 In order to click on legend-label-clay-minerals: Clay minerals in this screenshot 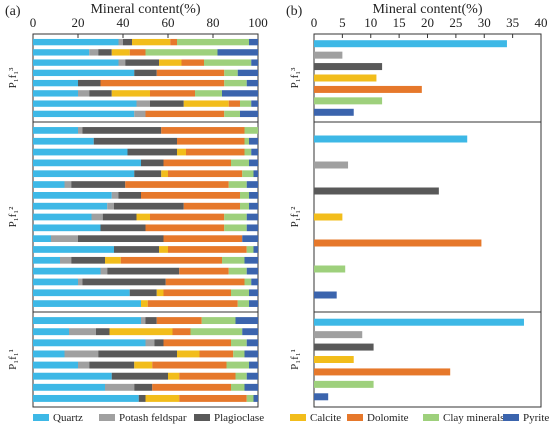, I will do `click(473, 418)`.